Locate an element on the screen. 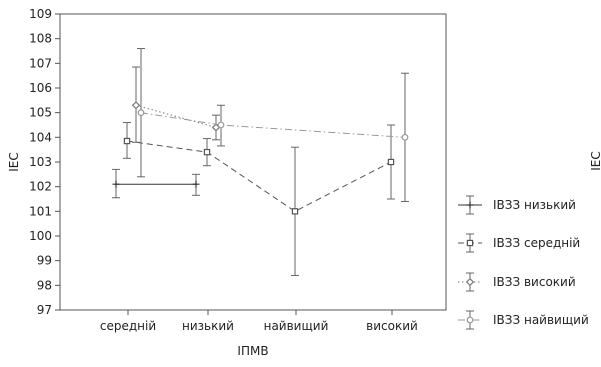  x-tick-label: найвищий is located at coordinates (296, 326).